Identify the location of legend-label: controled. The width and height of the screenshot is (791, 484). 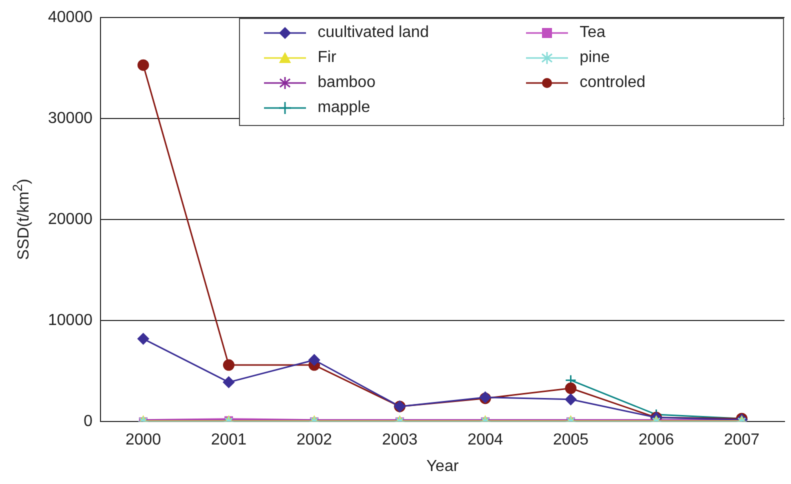
(613, 83).